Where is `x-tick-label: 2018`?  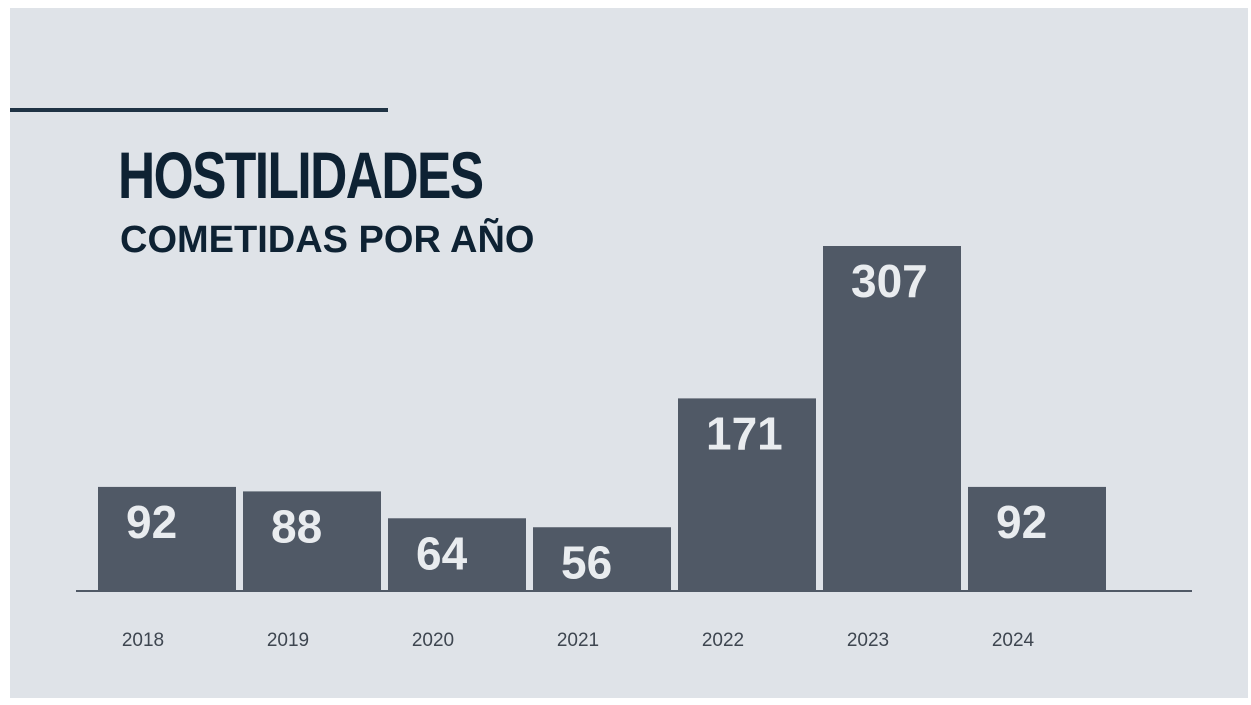 x-tick-label: 2018 is located at coordinates (143, 640).